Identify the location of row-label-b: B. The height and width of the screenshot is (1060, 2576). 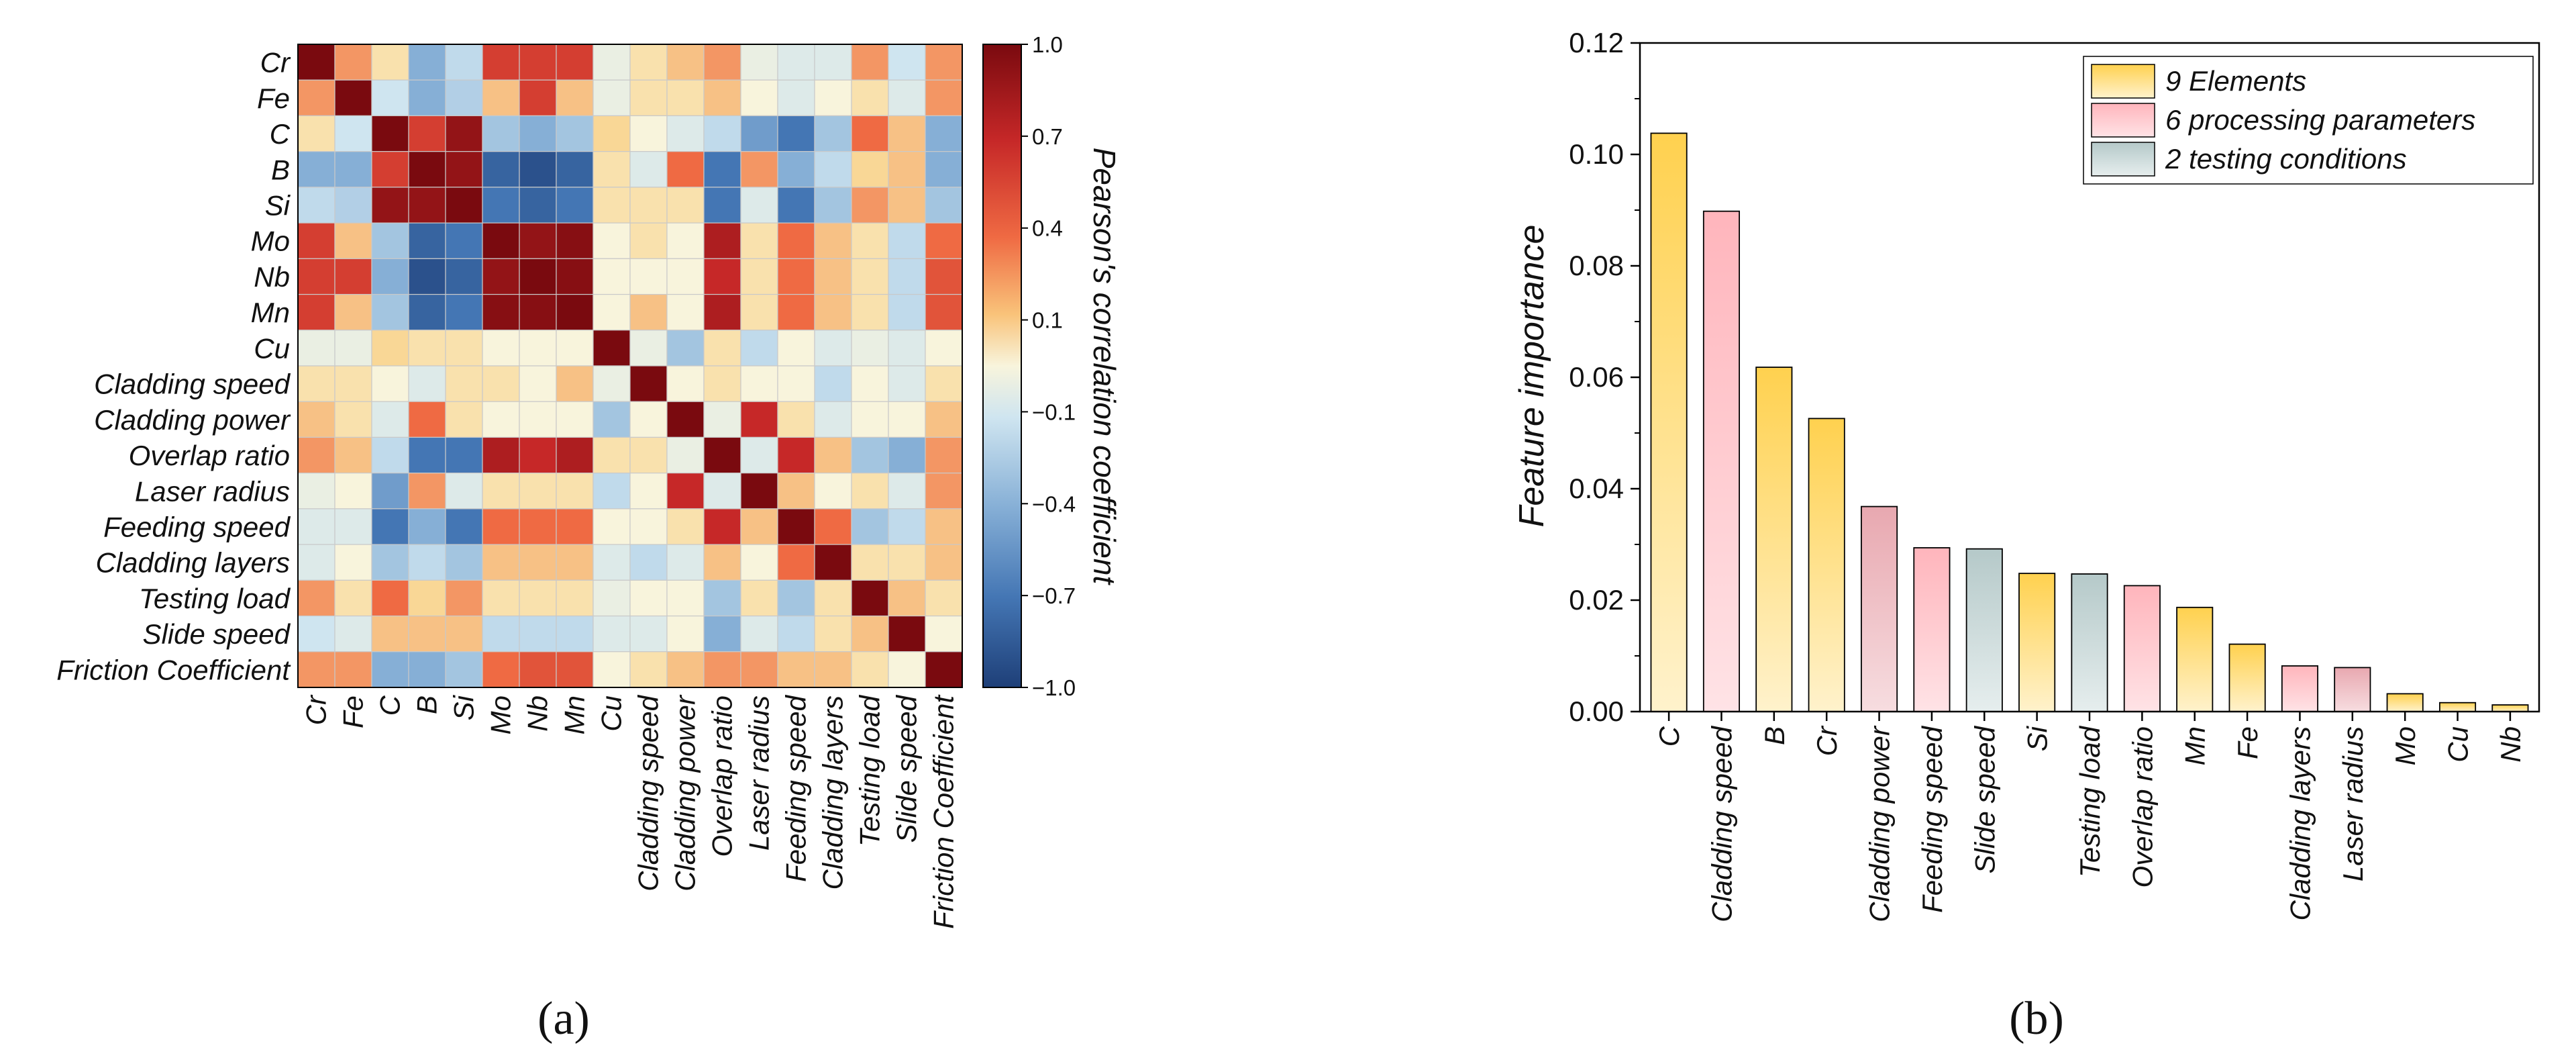
(280, 169).